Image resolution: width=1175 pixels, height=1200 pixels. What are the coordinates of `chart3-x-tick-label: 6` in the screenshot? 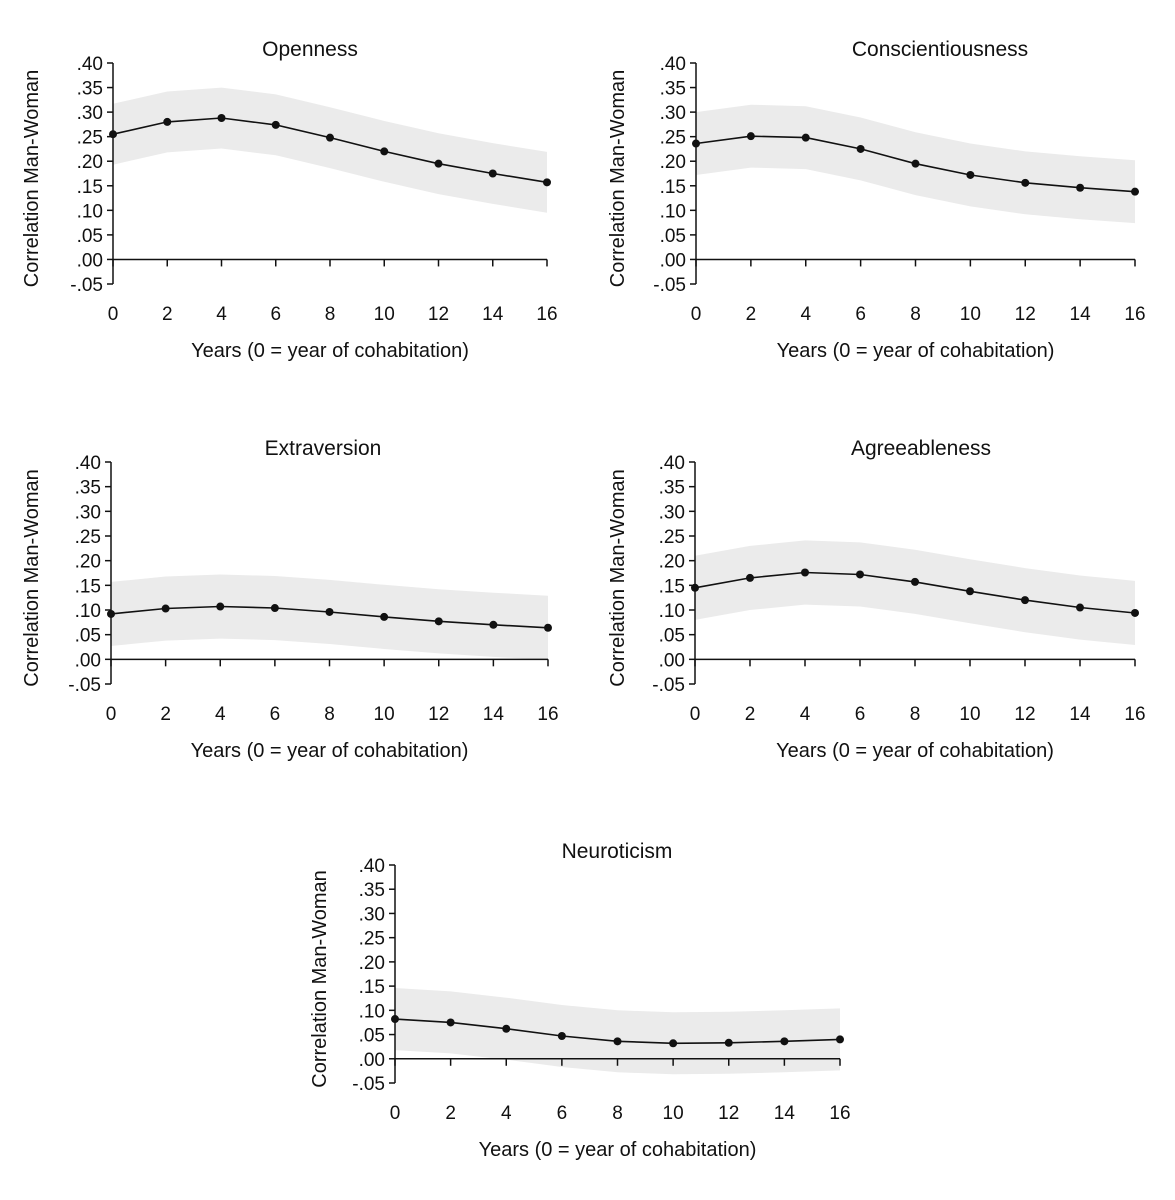 It's located at (275, 714).